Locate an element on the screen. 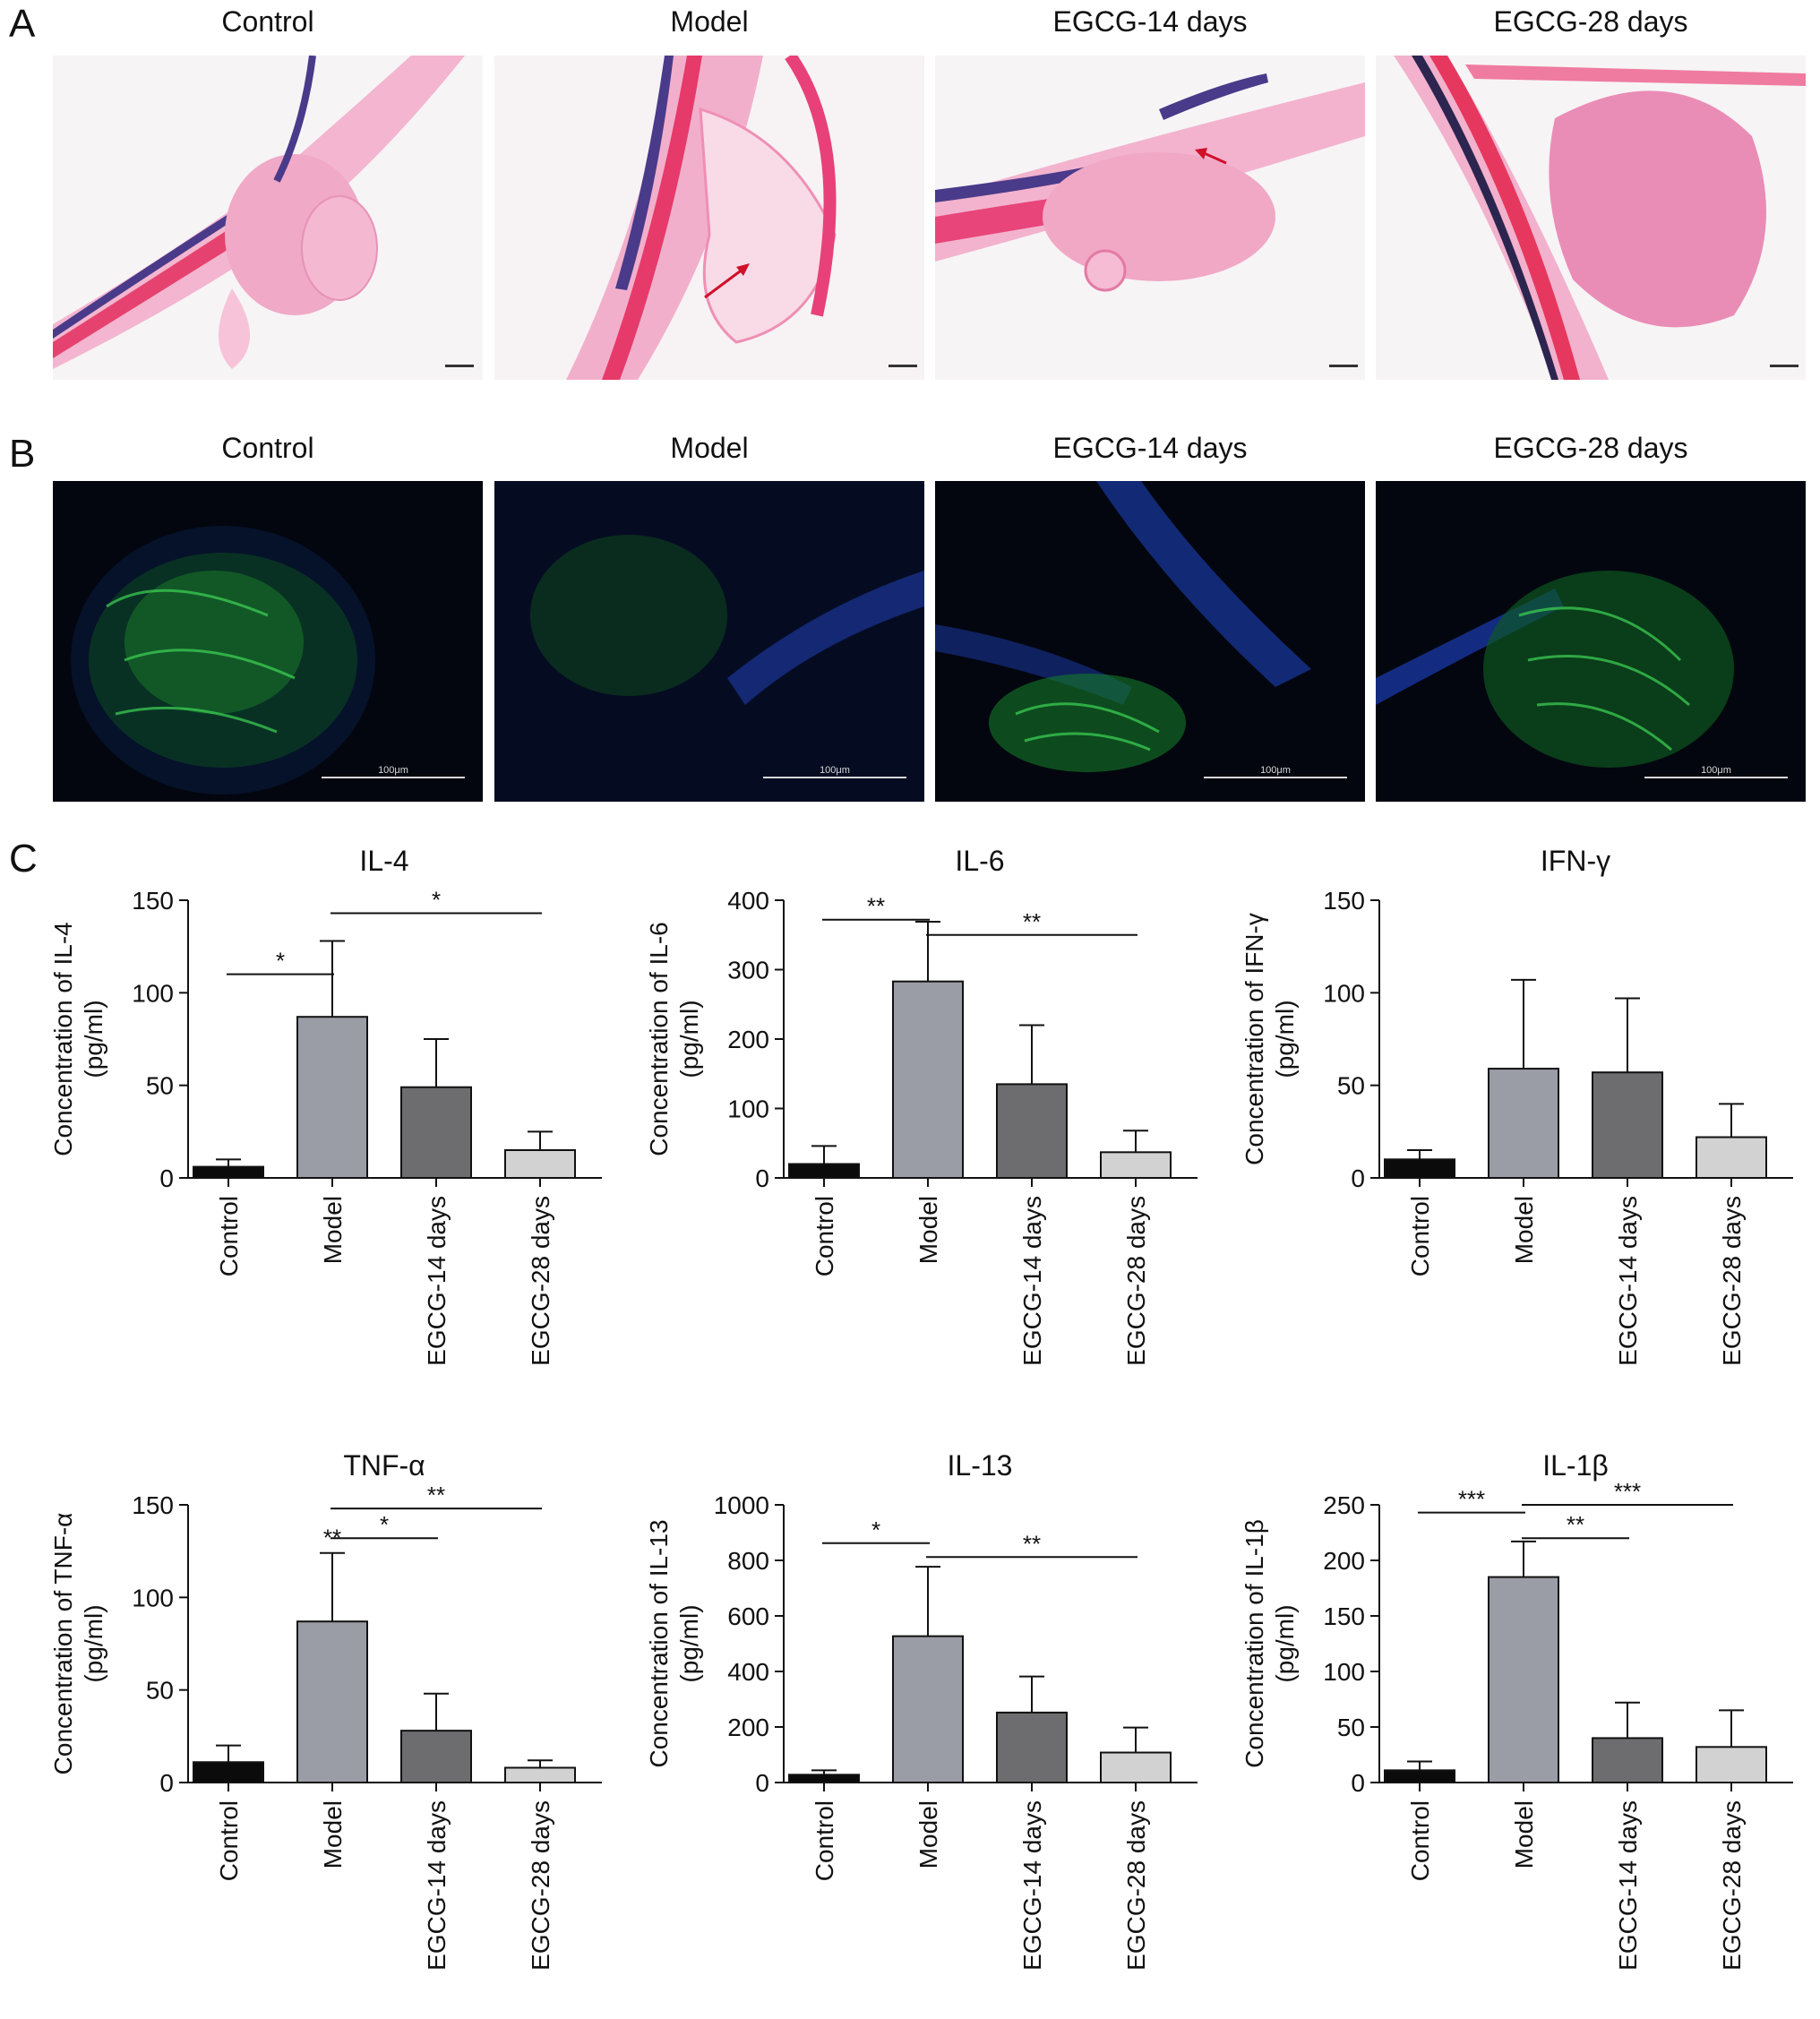 This screenshot has width=1820, height=2019. he-image-egcg14 is located at coordinates (1150, 218).